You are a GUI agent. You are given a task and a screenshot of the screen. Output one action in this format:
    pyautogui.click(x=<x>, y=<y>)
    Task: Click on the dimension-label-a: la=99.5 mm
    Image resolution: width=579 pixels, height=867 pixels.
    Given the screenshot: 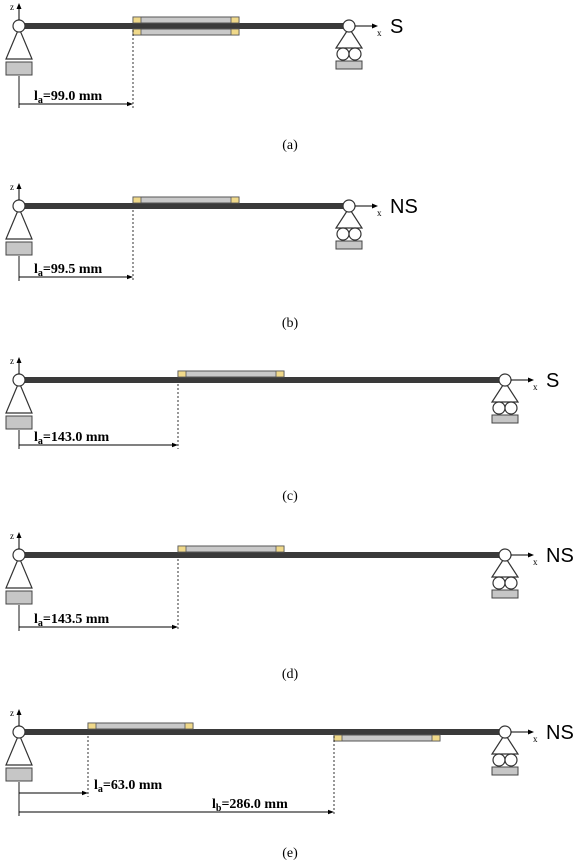 What is the action you would take?
    pyautogui.click(x=68, y=270)
    